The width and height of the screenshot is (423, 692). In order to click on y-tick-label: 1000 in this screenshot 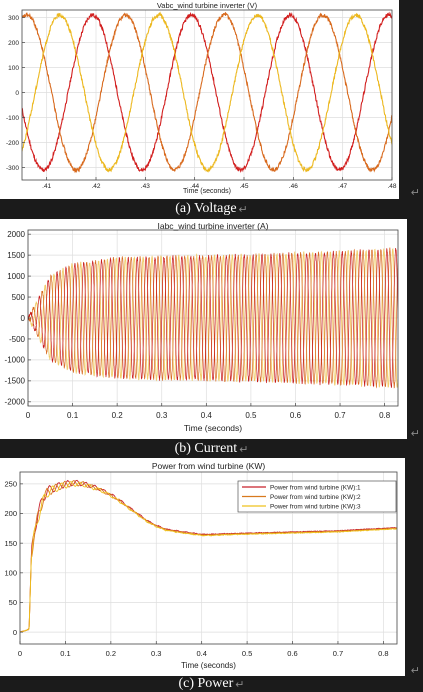, I will do `click(16, 276)`.